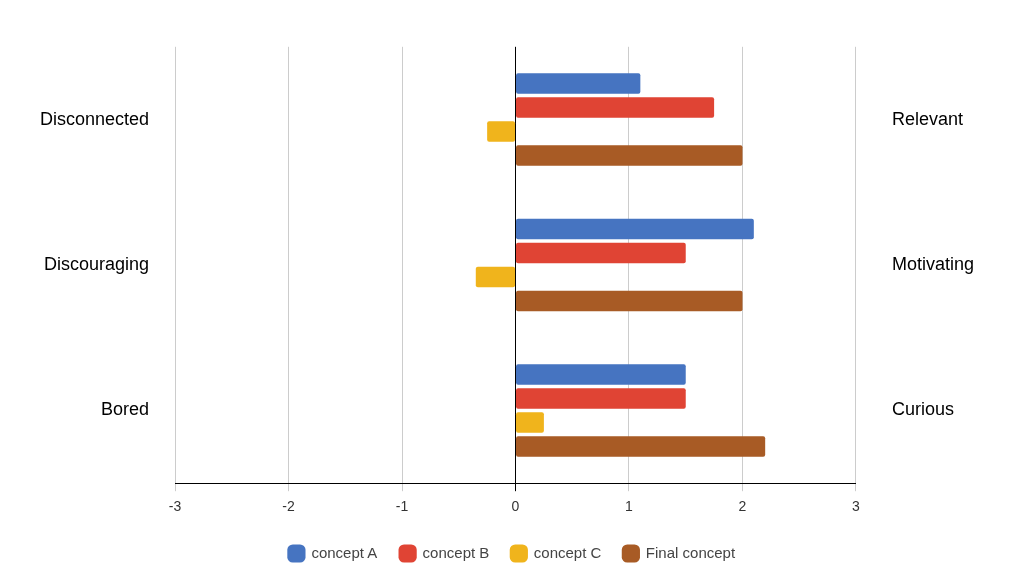 This screenshot has height=579, width=1010. I want to click on x-tick-label: 0, so click(515, 506).